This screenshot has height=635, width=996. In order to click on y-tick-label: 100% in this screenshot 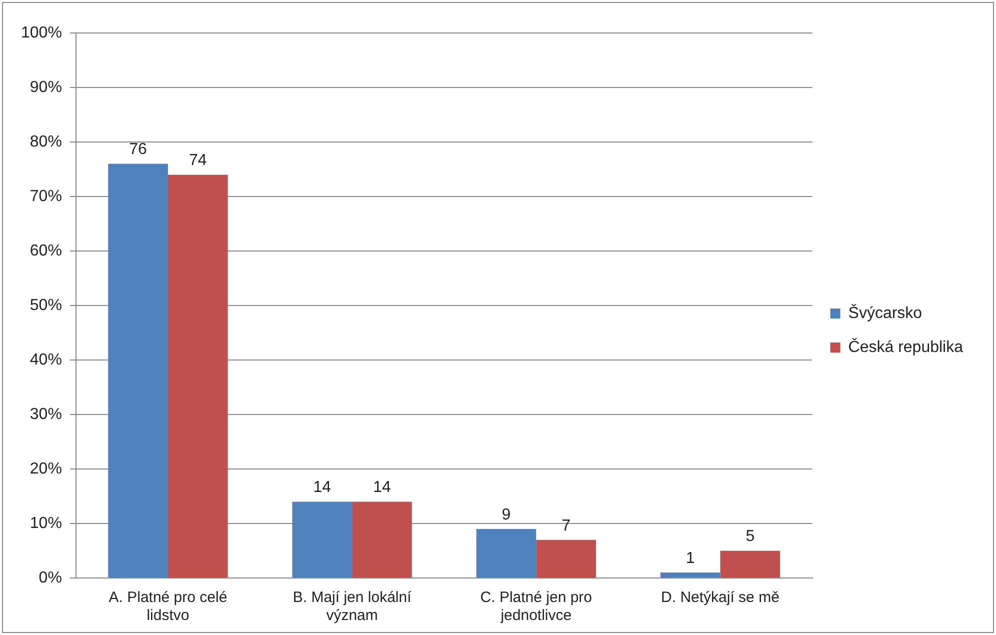, I will do `click(41, 33)`.